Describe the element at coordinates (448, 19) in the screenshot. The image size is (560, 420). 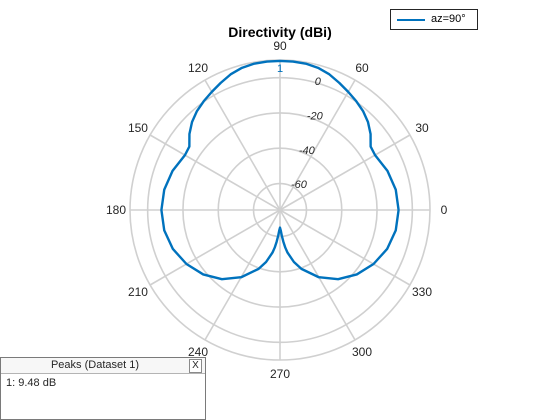
I see `legend-label: az=90°` at that location.